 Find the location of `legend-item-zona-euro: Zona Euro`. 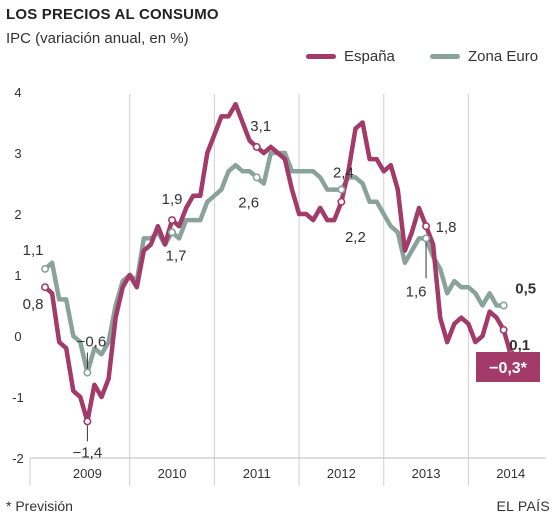

legend-item-zona-euro: Zona Euro is located at coordinates (484, 56).